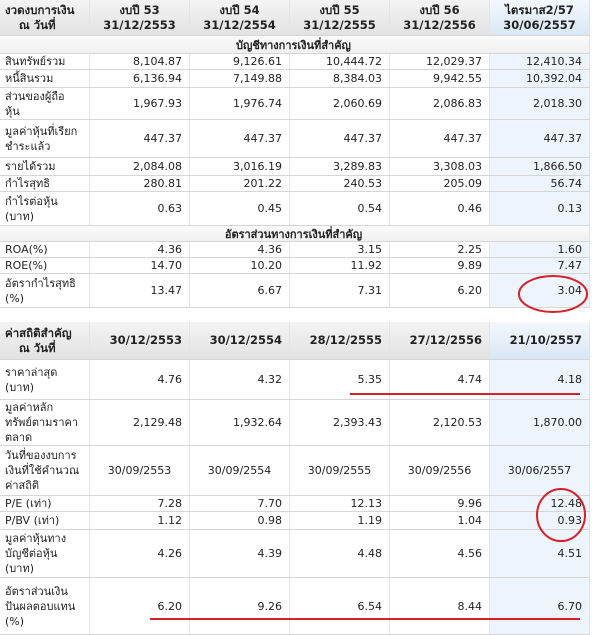 This screenshot has height=635, width=599. I want to click on value-cell: 11.92, so click(340, 265).